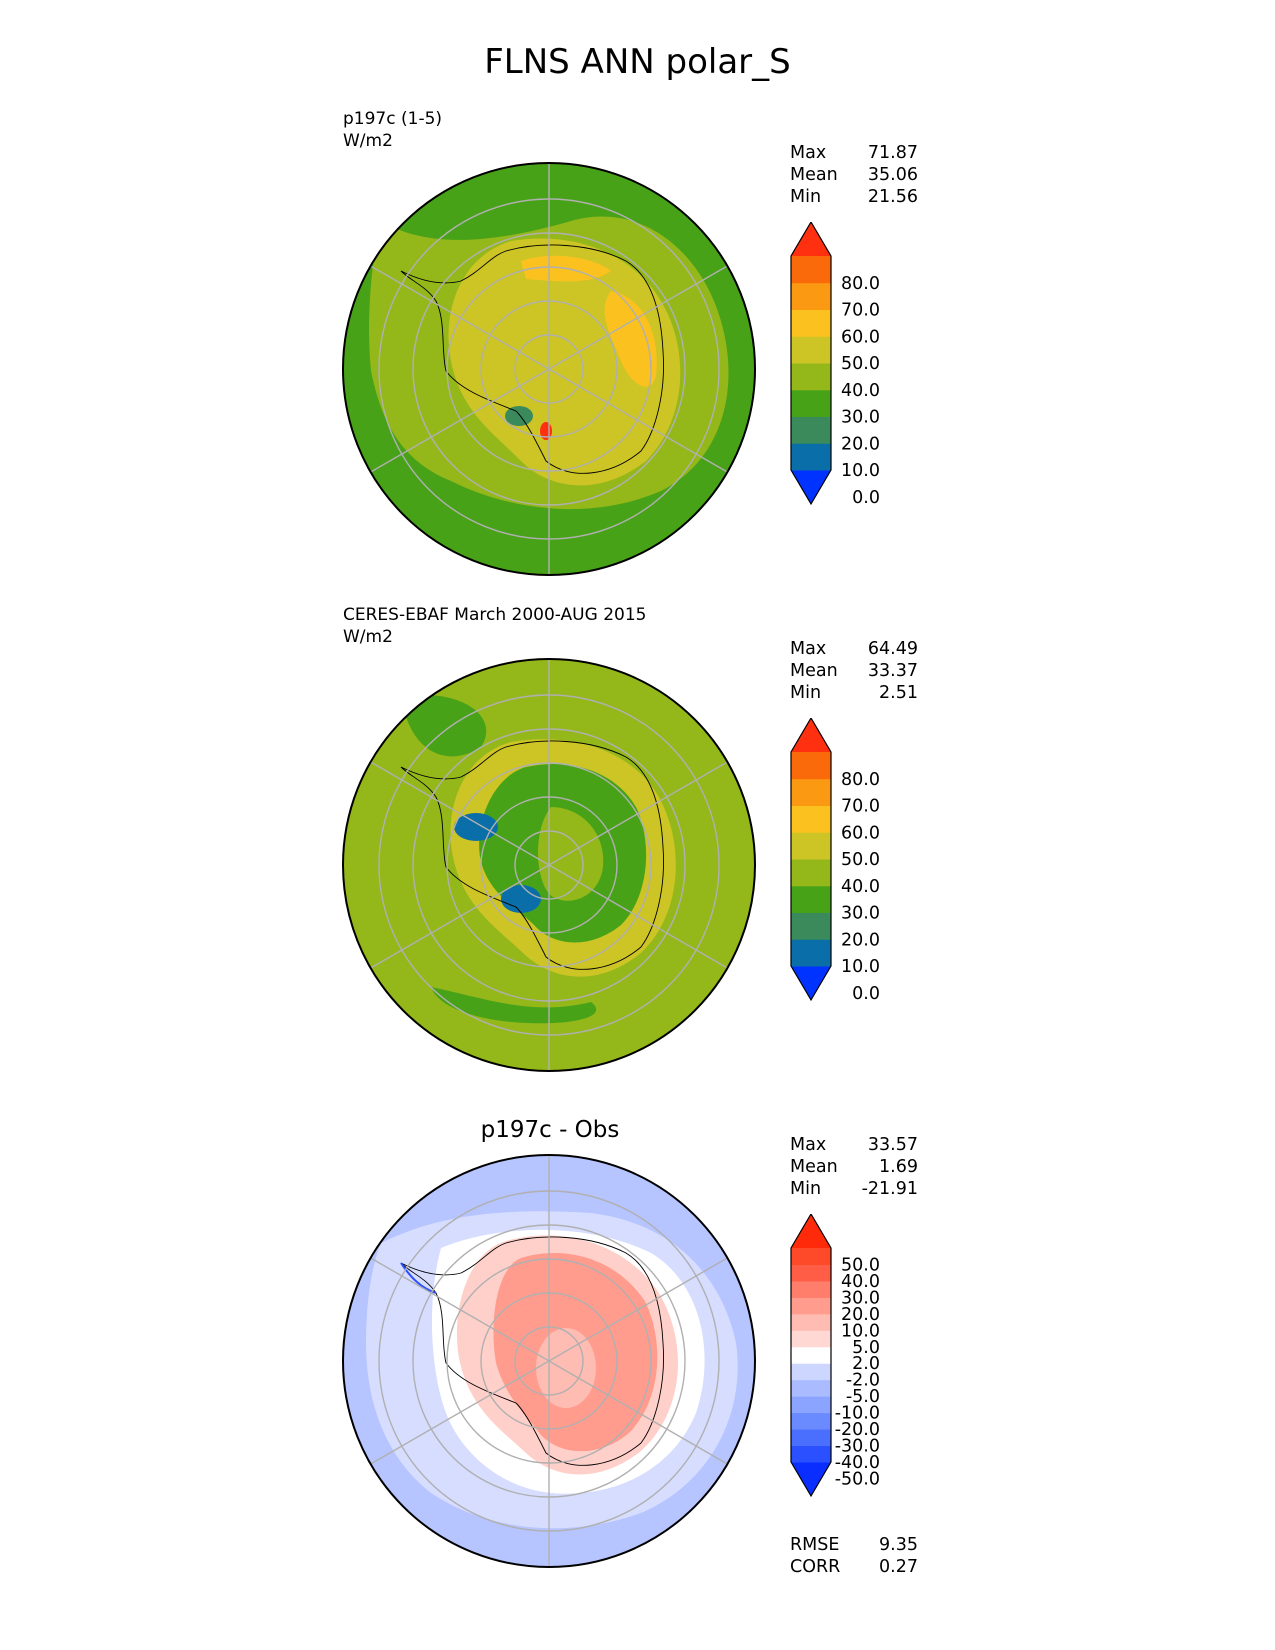 This screenshot has width=1275, height=1650. I want to click on panel2-subtitle: CERES-EBAF March 2000-AUG 2015, so click(495, 615).